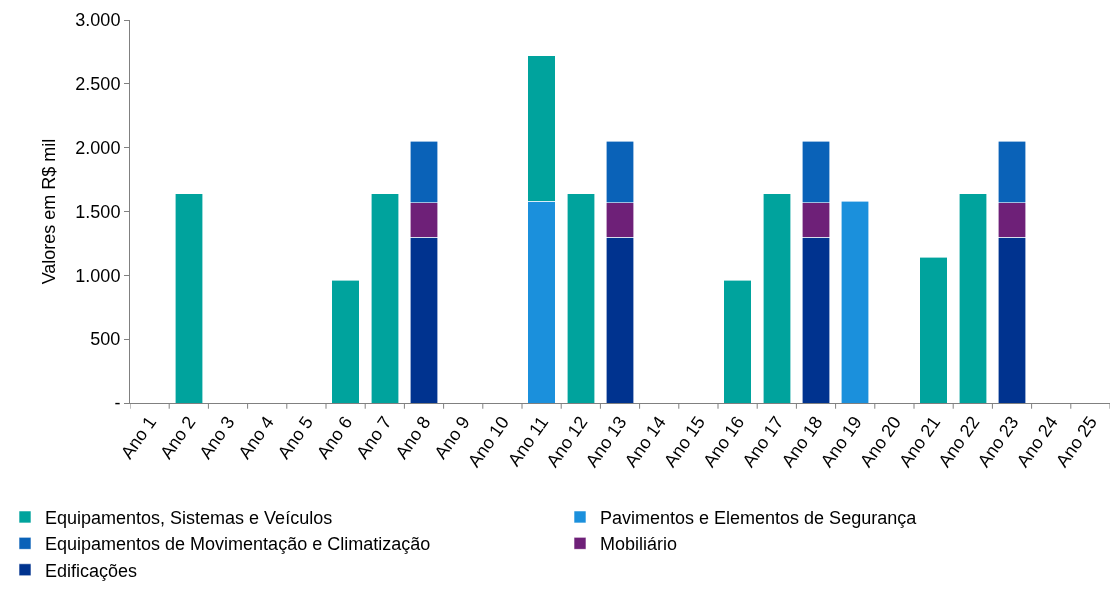  What do you see at coordinates (98, 211) in the screenshot?
I see `y-tick-label: 1.500` at bounding box center [98, 211].